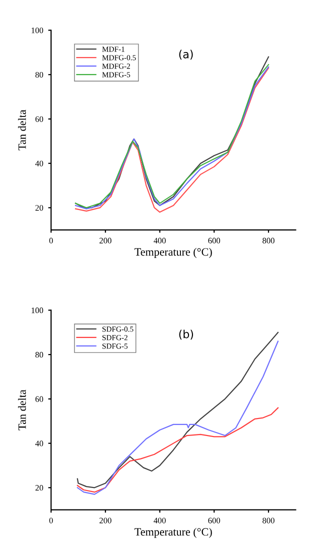  What do you see at coordinates (186, 55) in the screenshot?
I see `annotation: (a)` at bounding box center [186, 55].